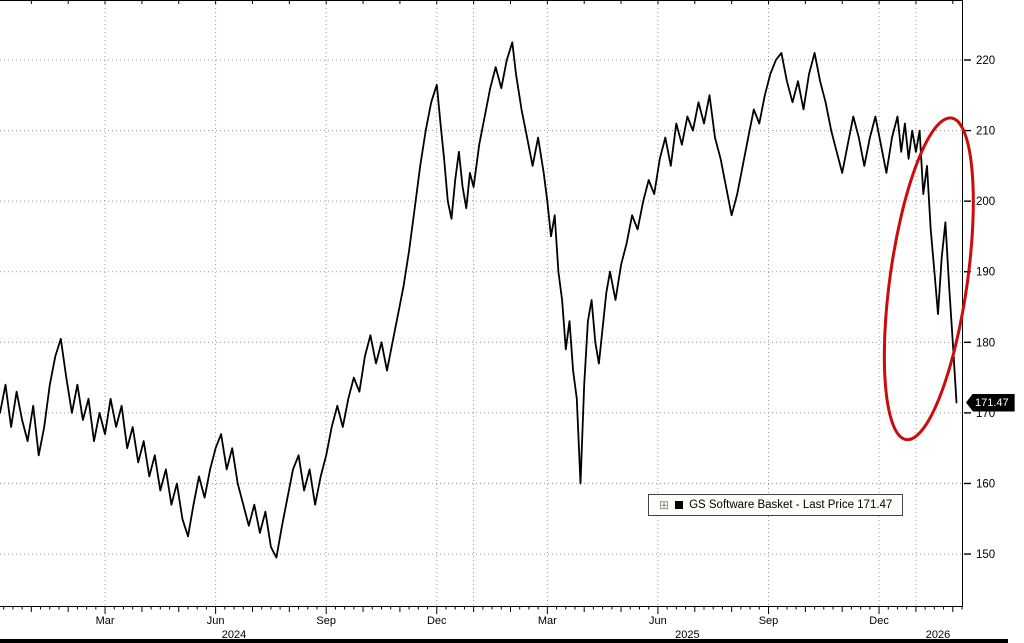  I want to click on y-axis-tick-label: 160, so click(985, 484).